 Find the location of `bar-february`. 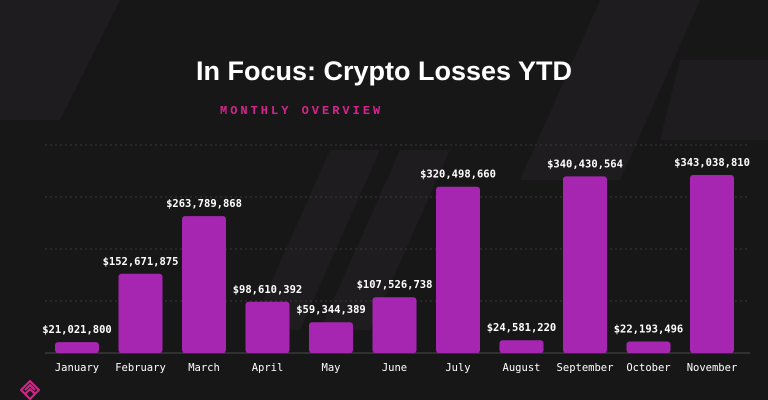

bar-february is located at coordinates (140, 313).